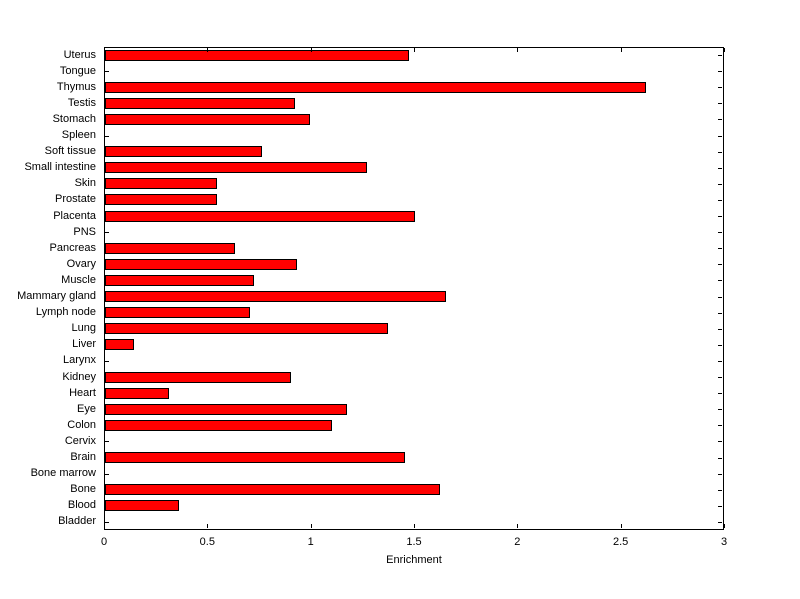 The image size is (800, 599). Describe the element at coordinates (74, 215) in the screenshot. I see `y-tick-label: Placenta` at that location.